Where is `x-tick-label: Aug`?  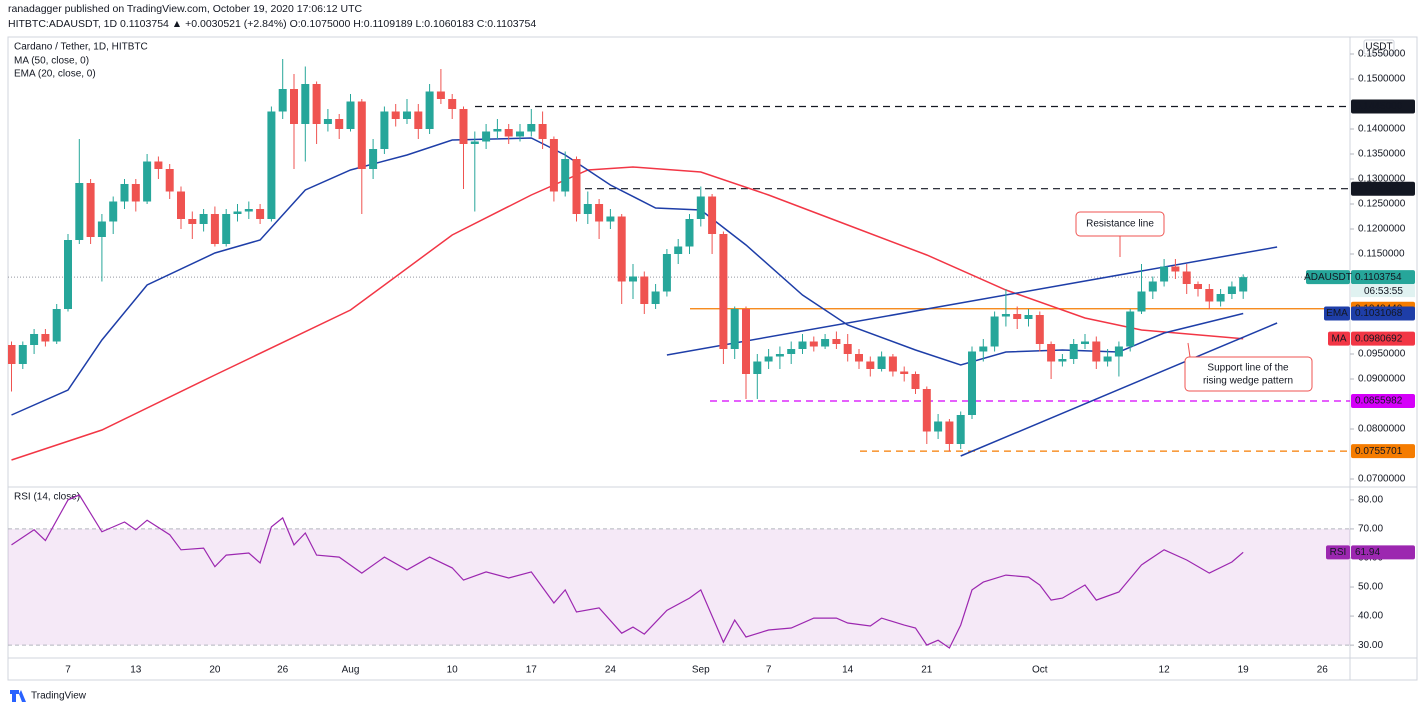
x-tick-label: Aug is located at coordinates (351, 670).